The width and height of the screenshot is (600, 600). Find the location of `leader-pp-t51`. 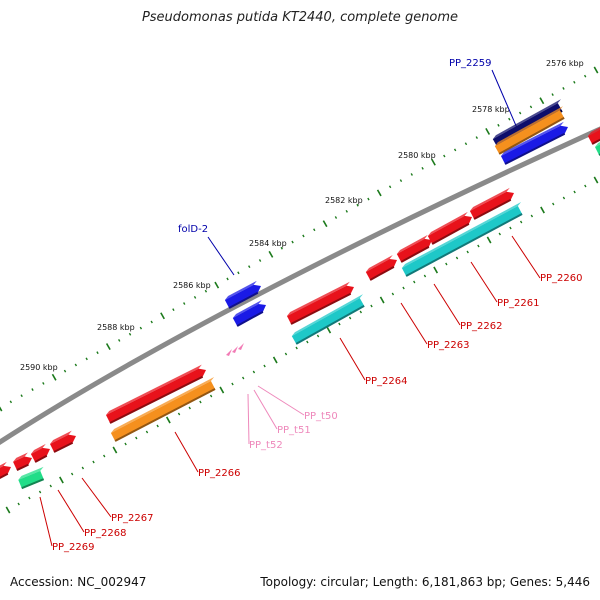

leader-pp-t51 is located at coordinates (265, 409).